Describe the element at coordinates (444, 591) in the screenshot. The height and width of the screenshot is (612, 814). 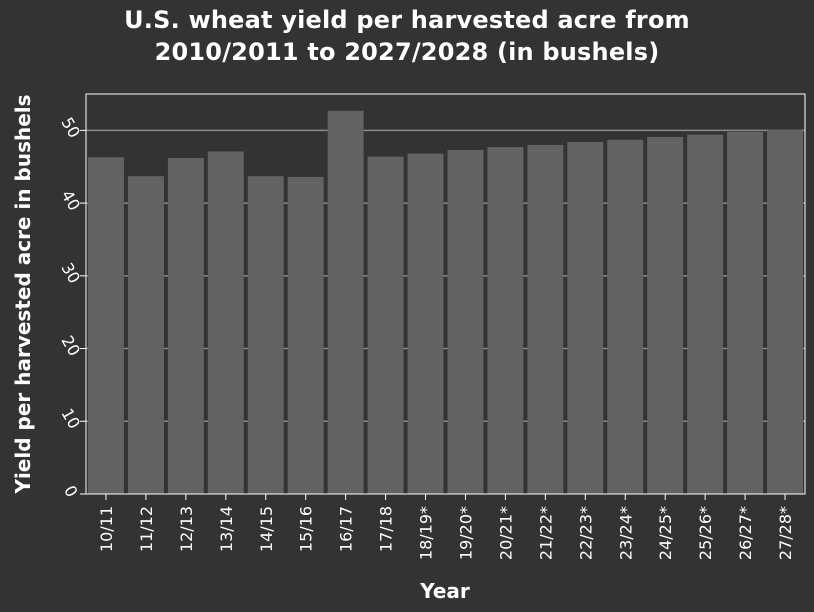
I see `x-axis-title: Year` at that location.